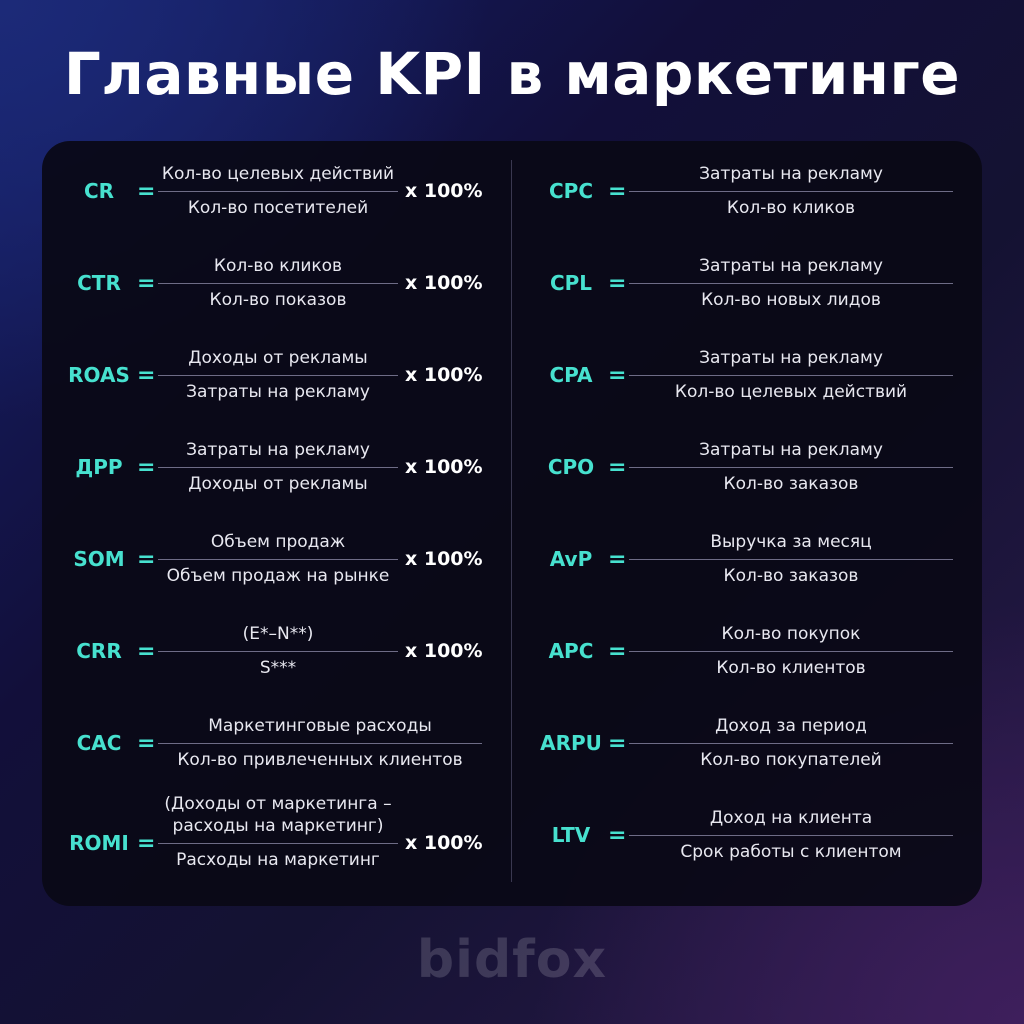  Describe the element at coordinates (791, 818) in the screenshot. I see `numerator: Доход на клиента` at that location.